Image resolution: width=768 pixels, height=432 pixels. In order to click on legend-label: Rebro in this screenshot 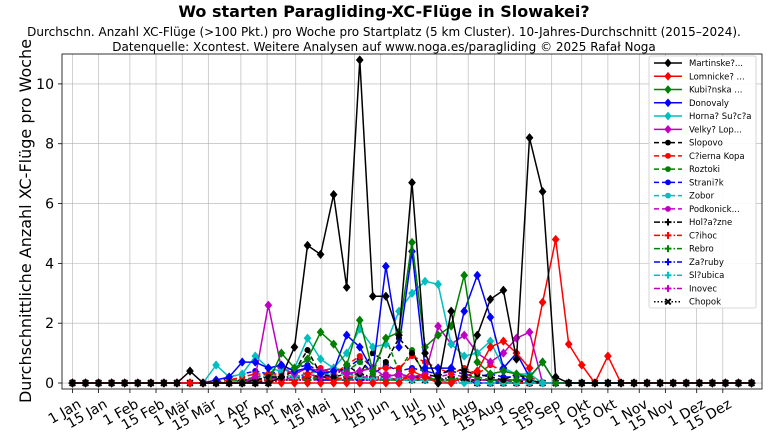, I will do `click(701, 250)`.